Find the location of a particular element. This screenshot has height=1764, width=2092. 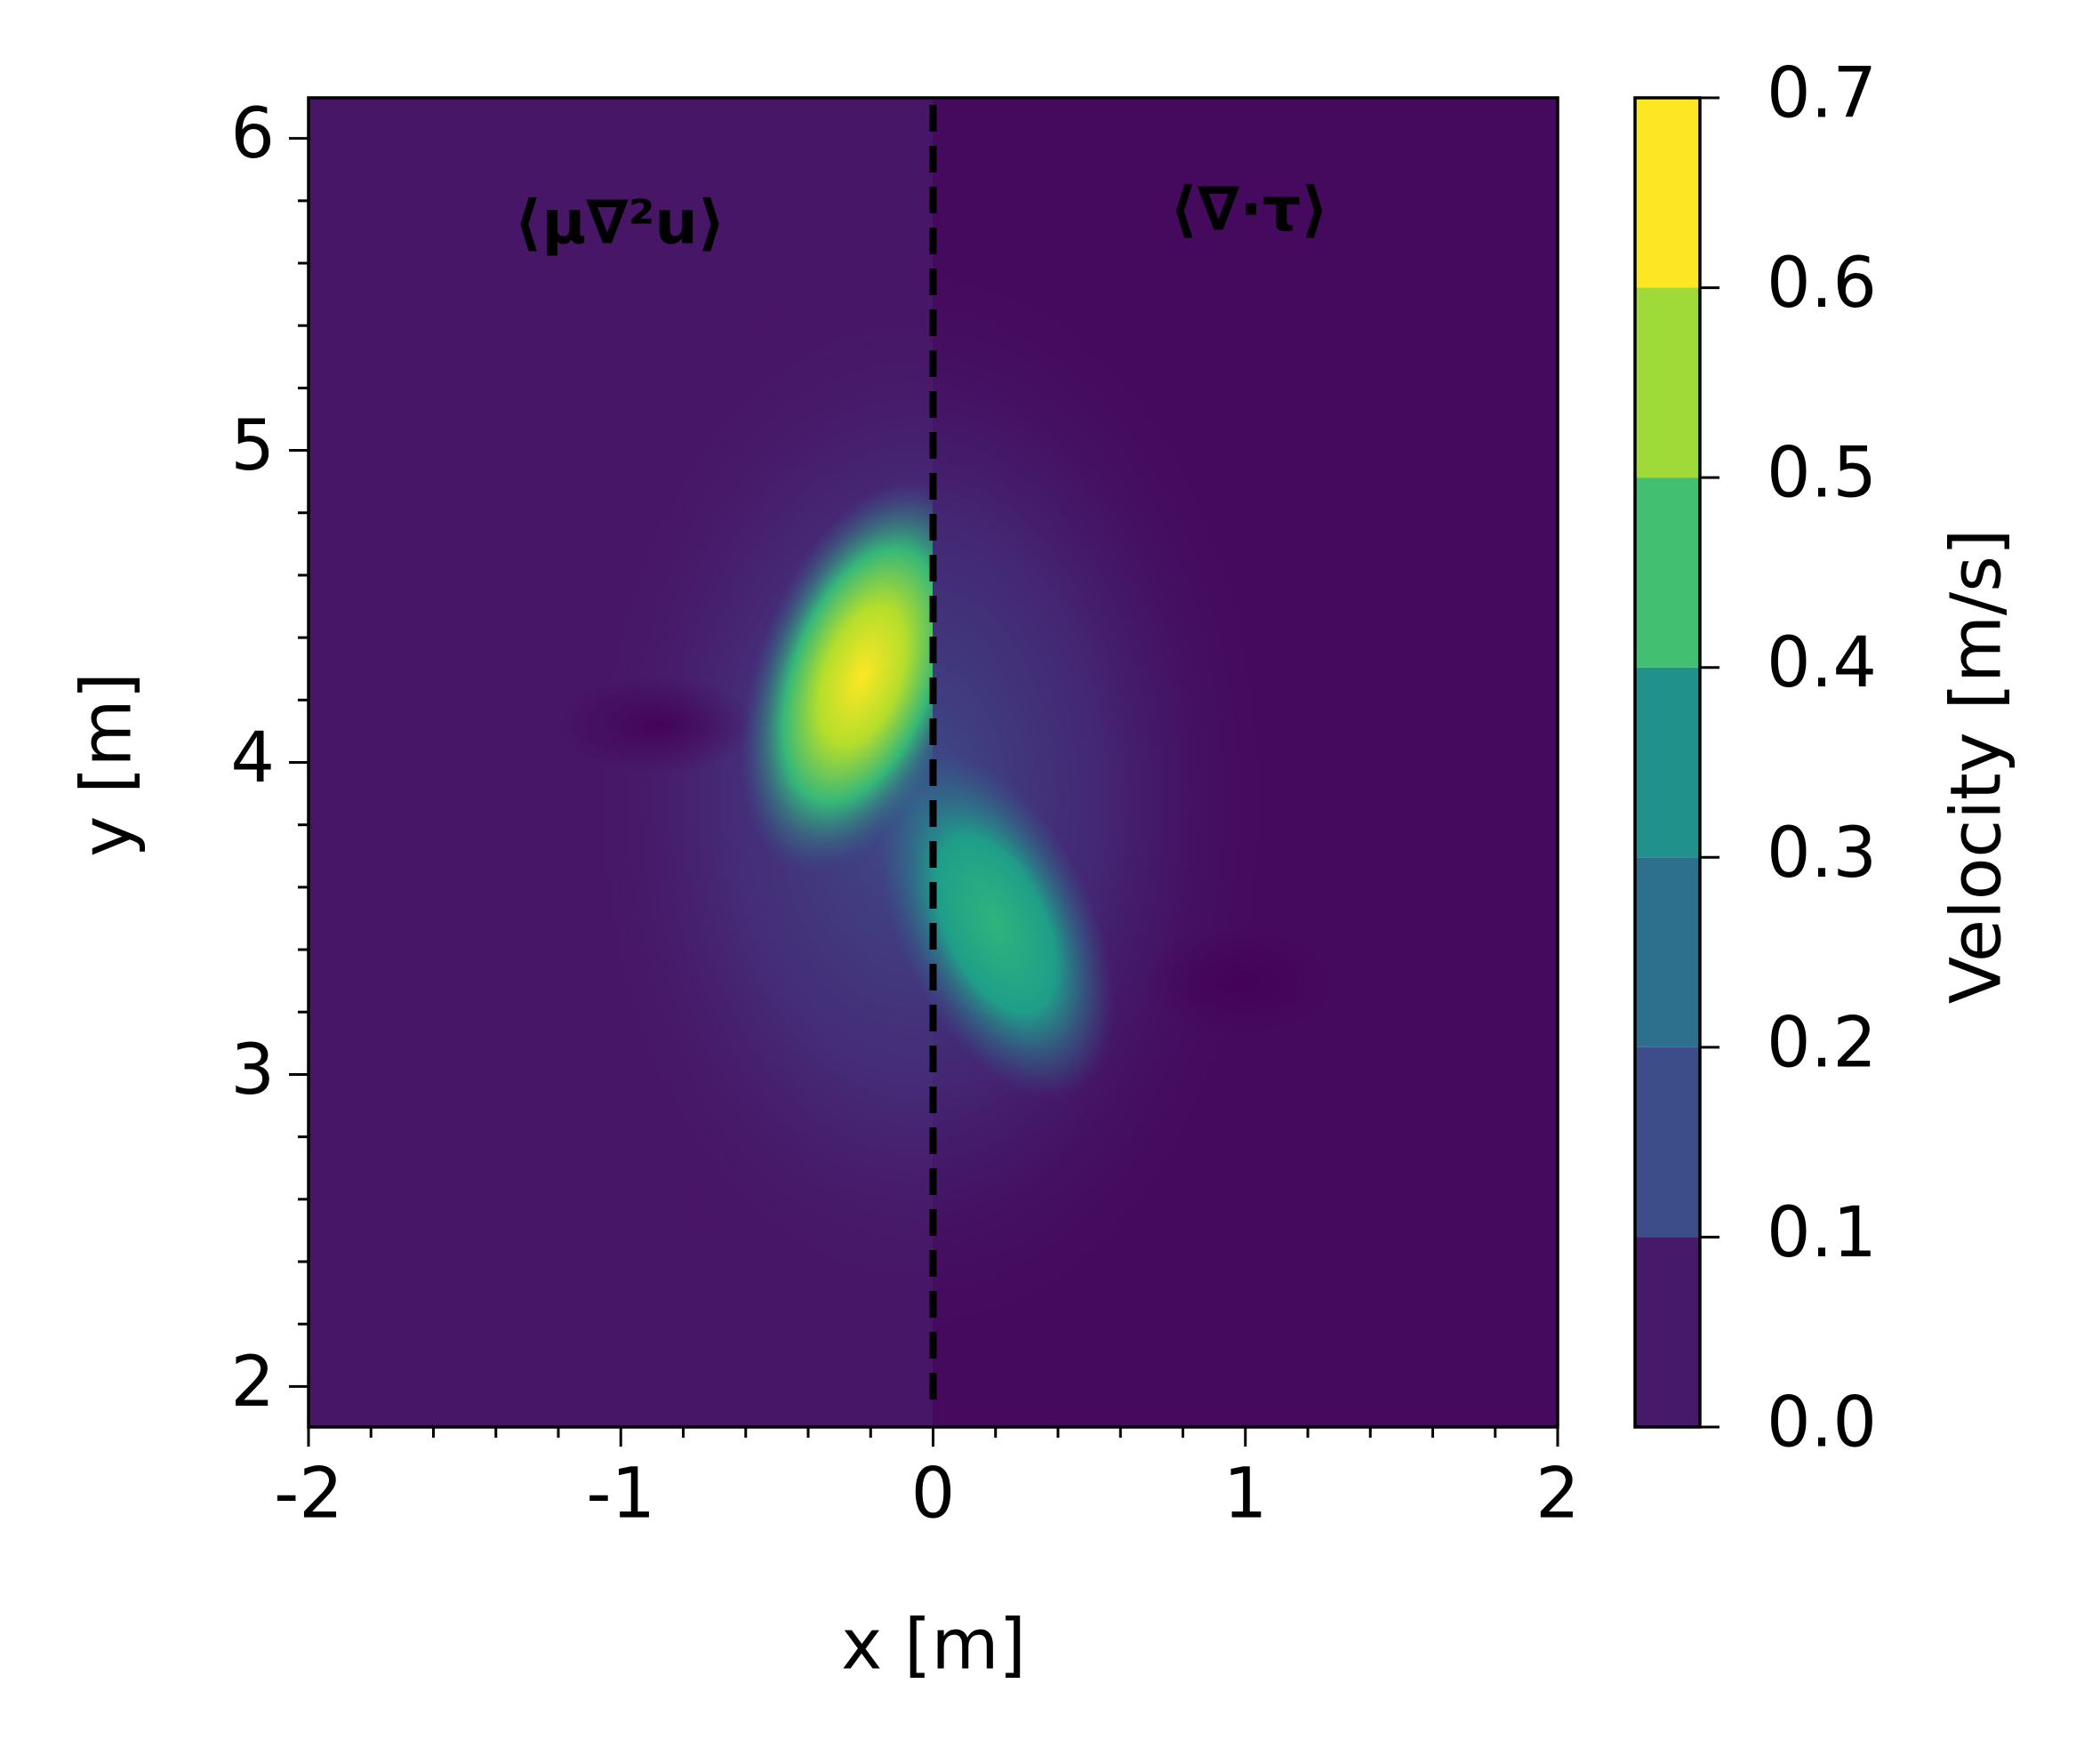

colorbar-tick-label: 0.3 is located at coordinates (1822, 854).